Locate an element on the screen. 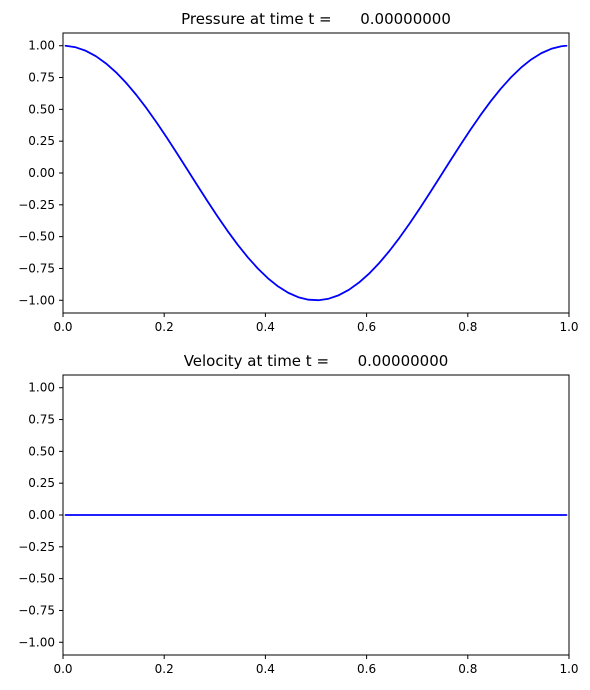 The image size is (590, 690). velocity-y-tick-label: 0.00 is located at coordinates (41, 515).